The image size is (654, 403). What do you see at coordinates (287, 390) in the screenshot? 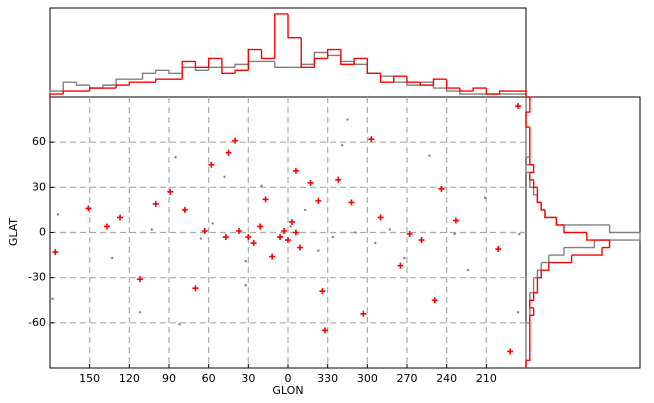
I see `x-axis-label: GLON` at bounding box center [287, 390].